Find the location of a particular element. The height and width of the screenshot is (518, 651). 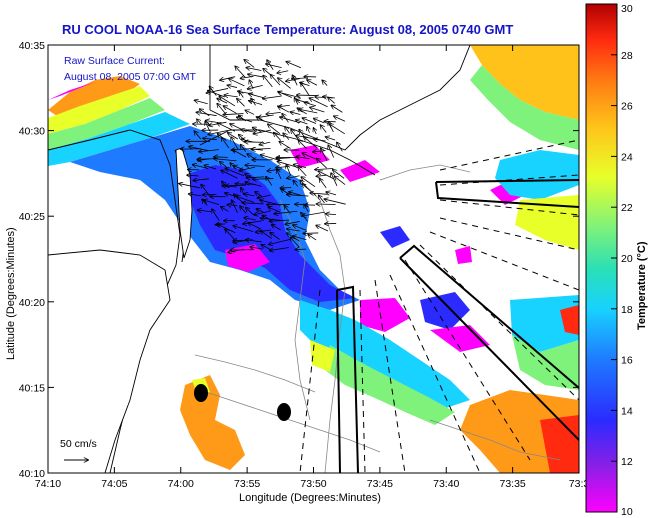

sst-region-northeast-cyan is located at coordinates (537, 175).